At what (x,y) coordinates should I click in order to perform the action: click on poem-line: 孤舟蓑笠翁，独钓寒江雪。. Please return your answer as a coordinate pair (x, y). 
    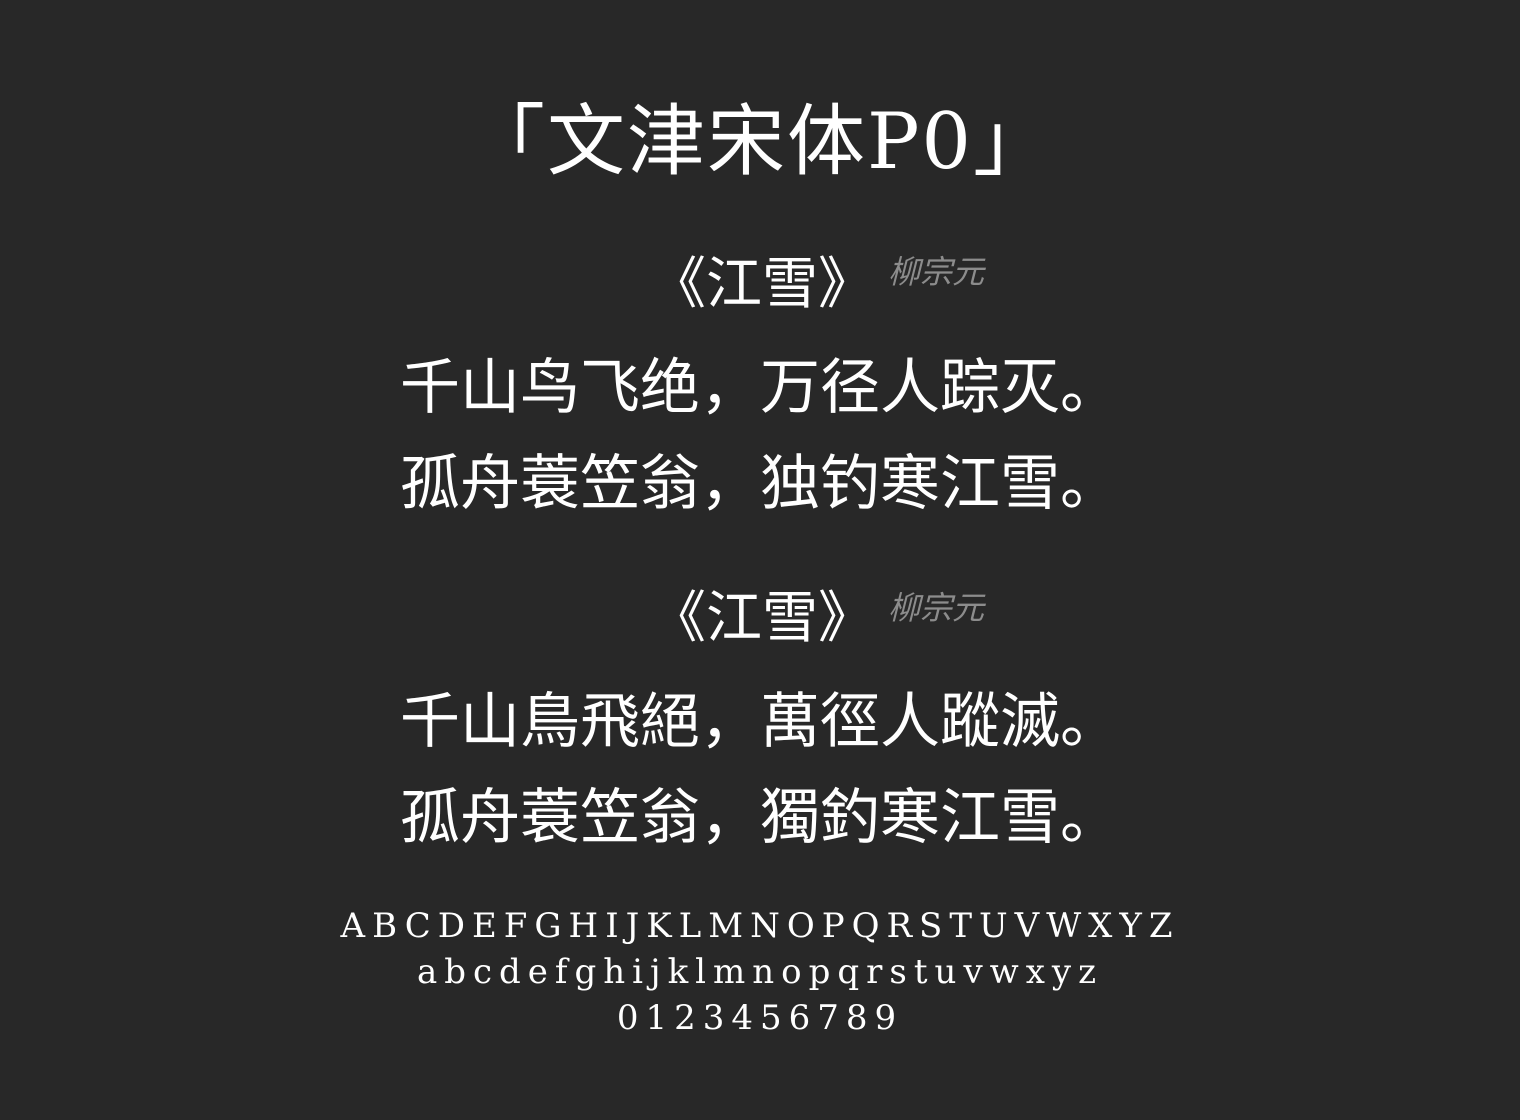
    Looking at the image, I should click on (760, 484).